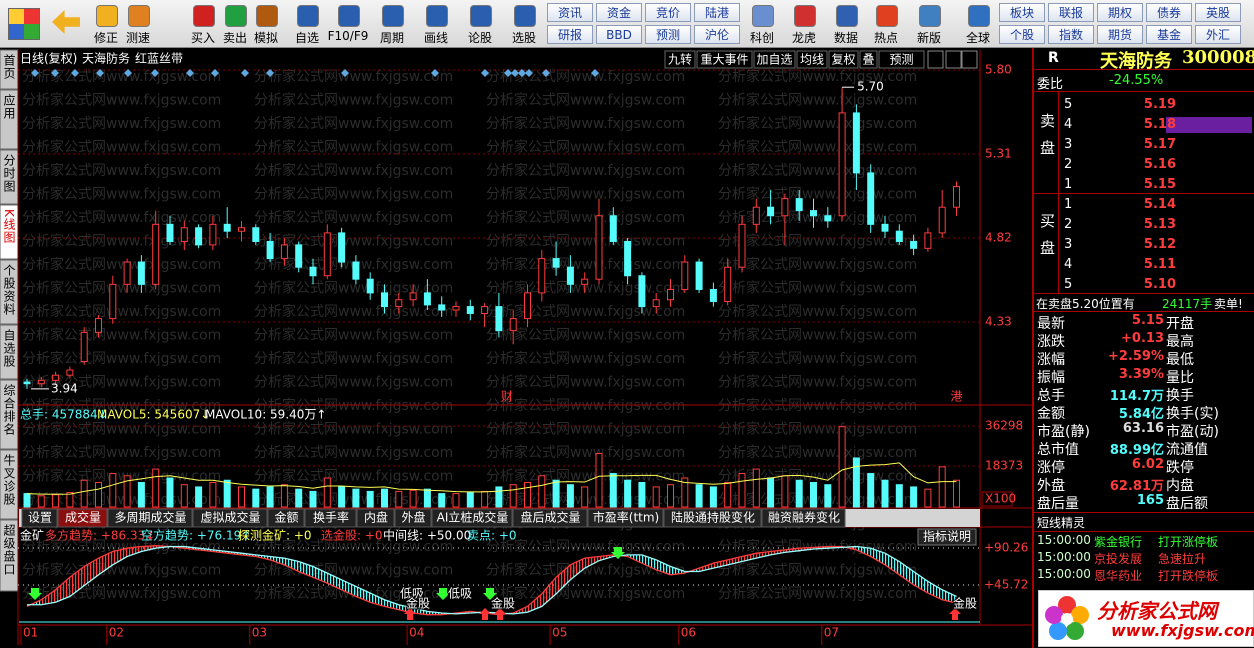  I want to click on toolbar-text-button: 研报, so click(570, 34).